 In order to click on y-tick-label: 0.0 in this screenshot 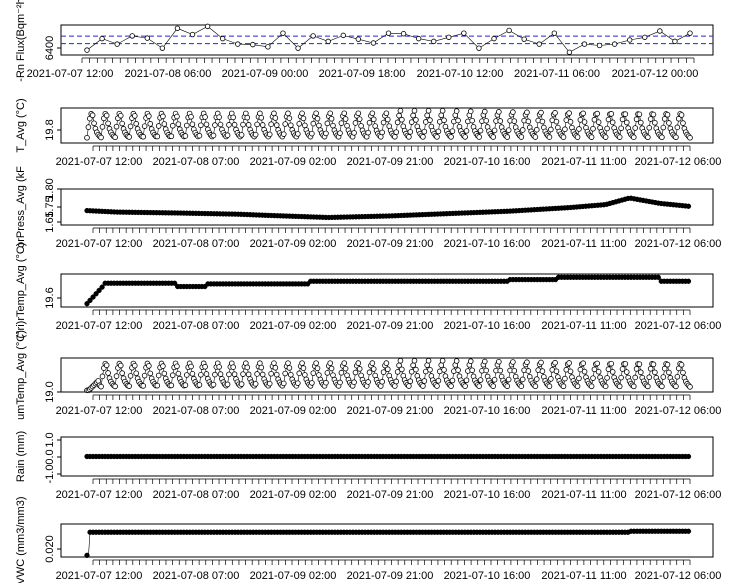, I will do `click(50, 456)`.